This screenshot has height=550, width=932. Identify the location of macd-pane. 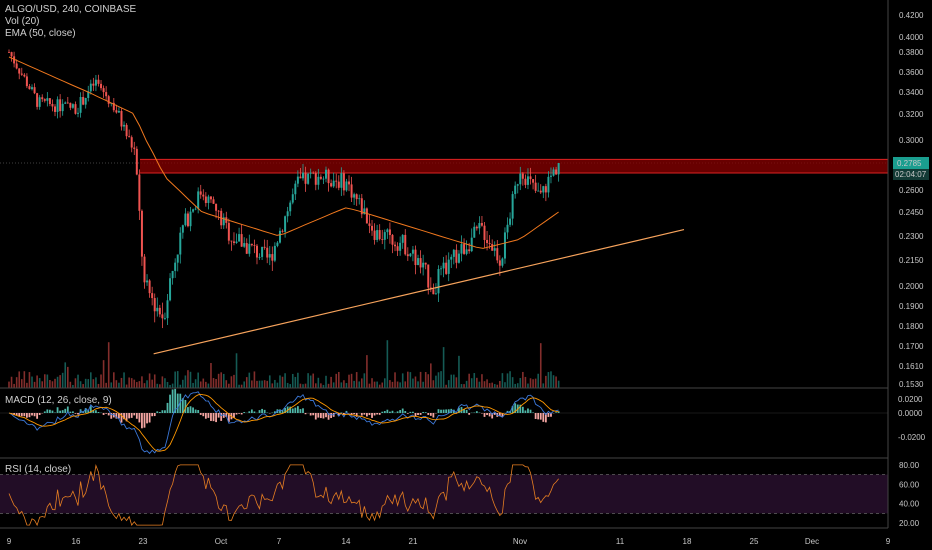
(444, 421).